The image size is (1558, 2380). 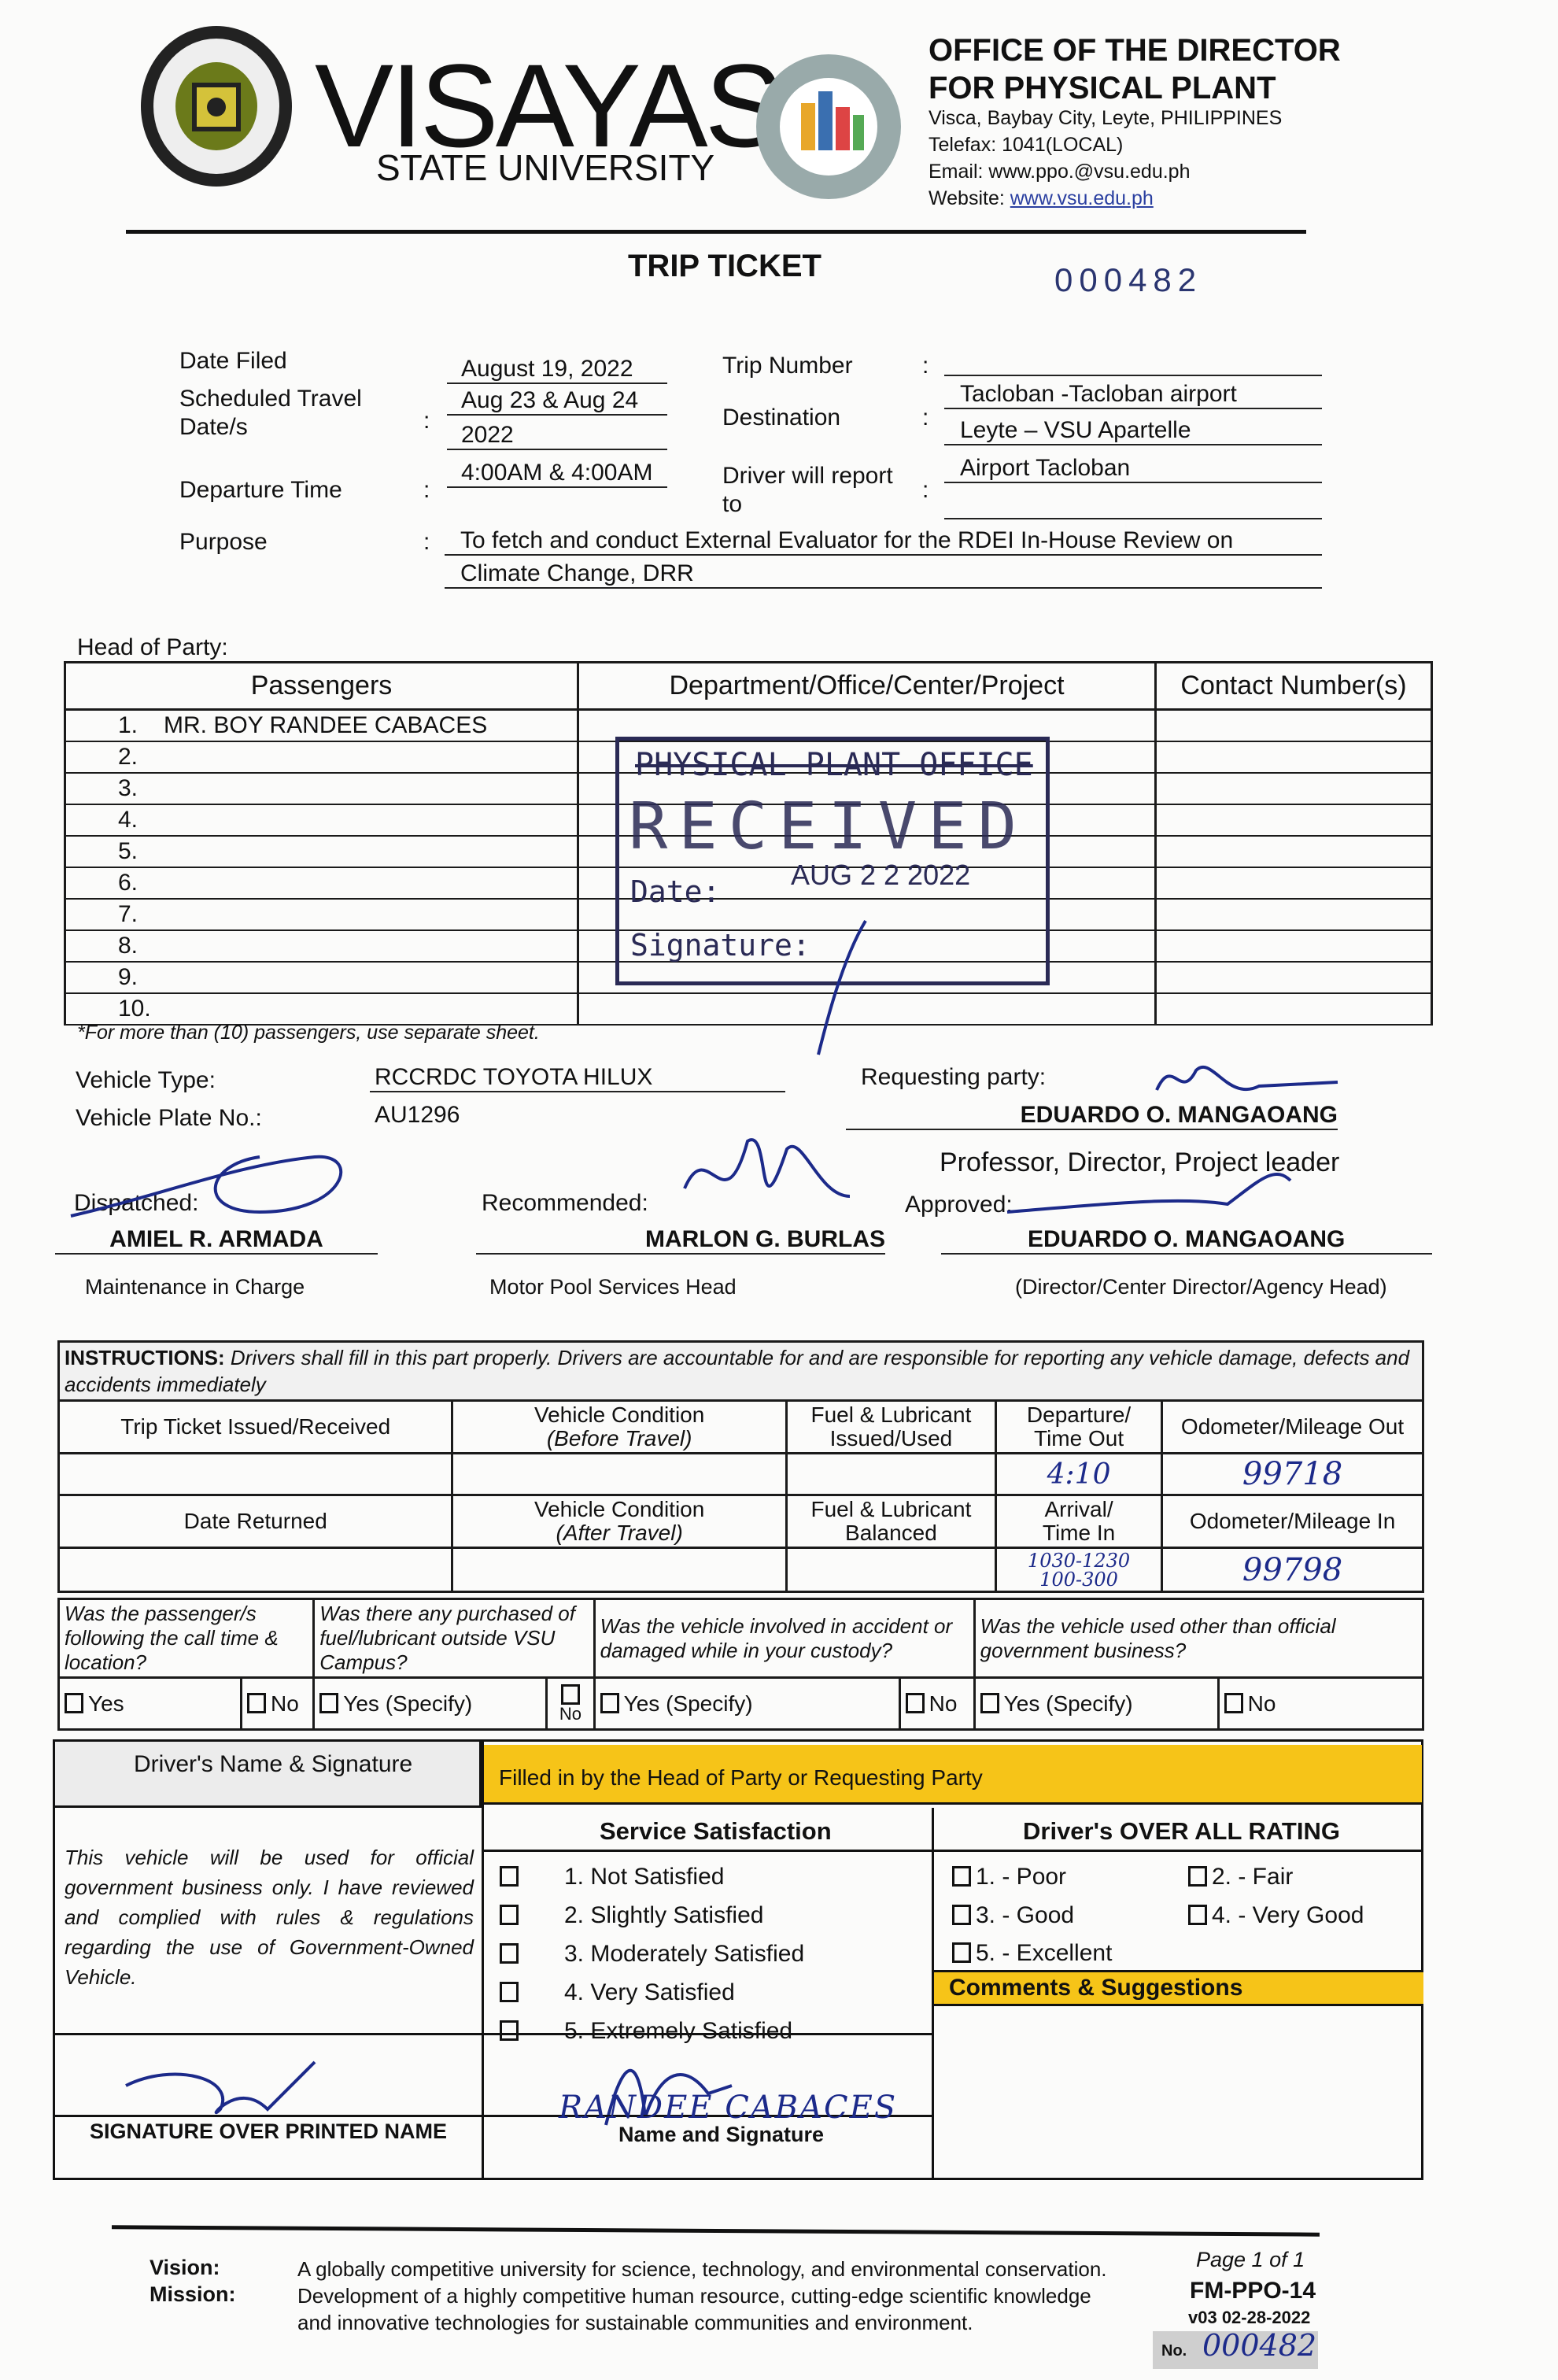 What do you see at coordinates (1102, 88) in the screenshot?
I see `office-line2: FOR PHYSICAL PLANT` at bounding box center [1102, 88].